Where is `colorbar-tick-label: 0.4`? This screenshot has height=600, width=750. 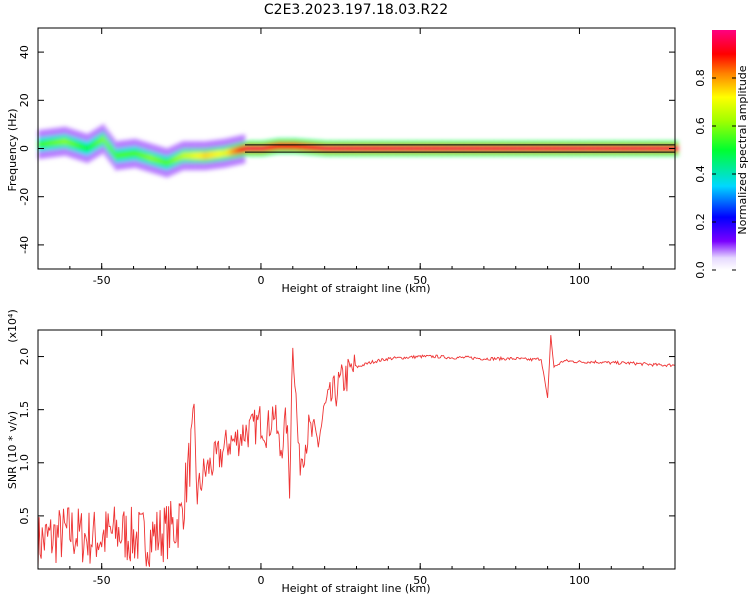 colorbar-tick-label: 0.4 is located at coordinates (700, 174).